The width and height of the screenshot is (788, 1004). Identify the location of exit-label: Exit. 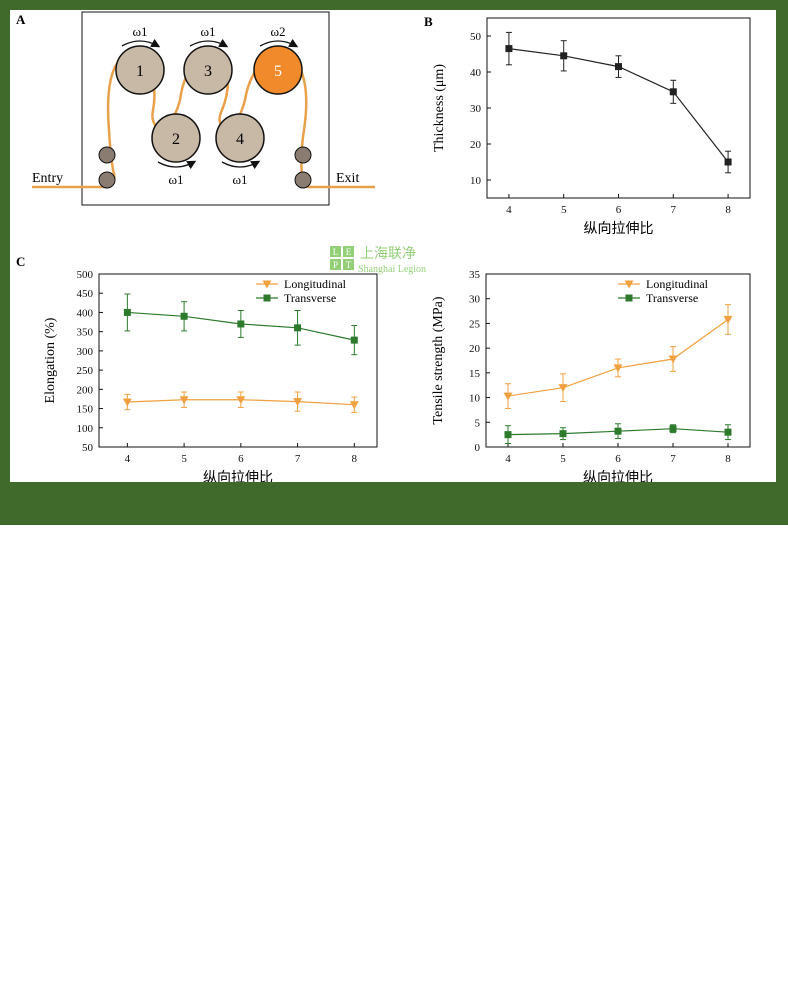
(347, 178).